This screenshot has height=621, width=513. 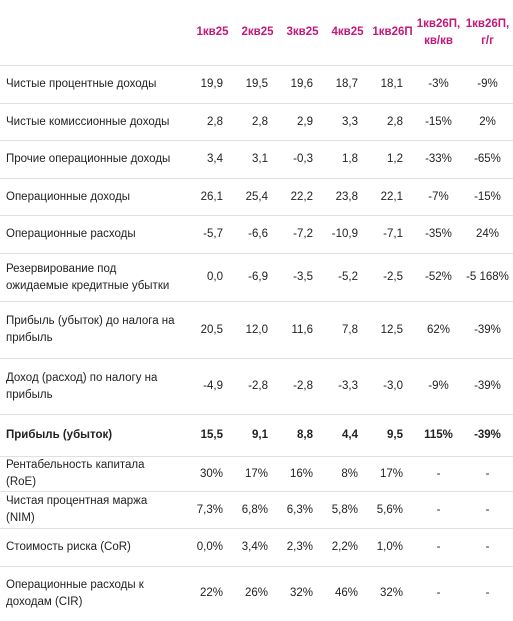 I want to click on cell-value: -0,3, so click(x=302, y=159).